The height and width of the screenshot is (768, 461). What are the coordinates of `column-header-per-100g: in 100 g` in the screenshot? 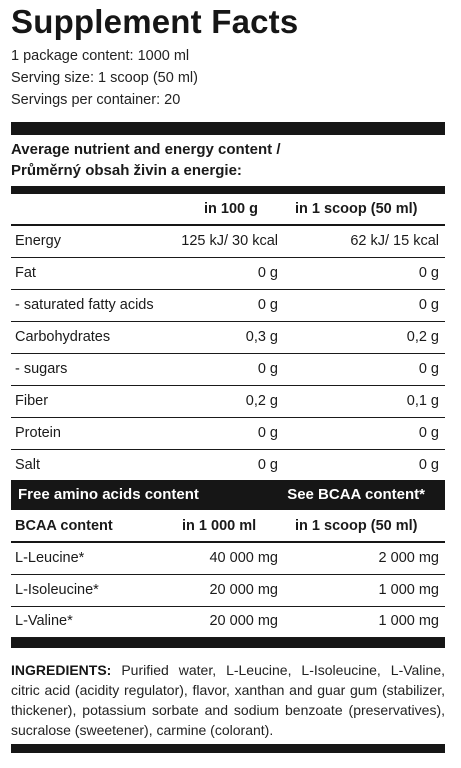 It's located at (231, 209).